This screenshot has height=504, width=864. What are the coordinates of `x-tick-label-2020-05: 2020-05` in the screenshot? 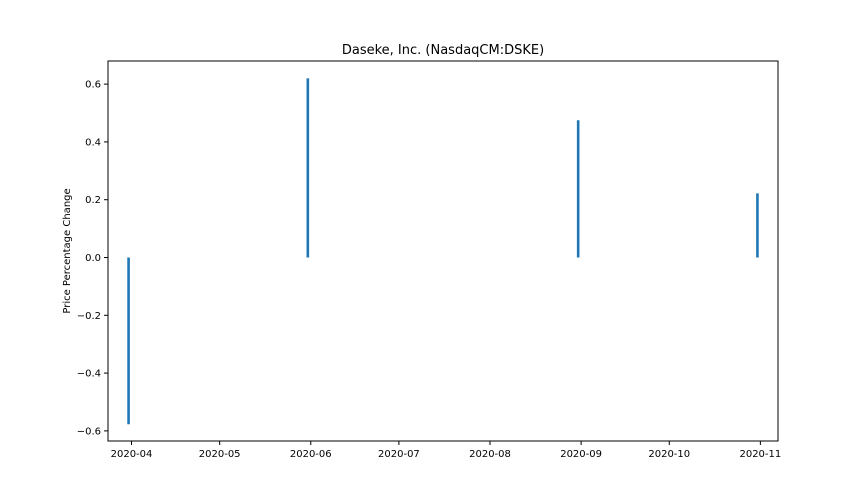 It's located at (220, 454).